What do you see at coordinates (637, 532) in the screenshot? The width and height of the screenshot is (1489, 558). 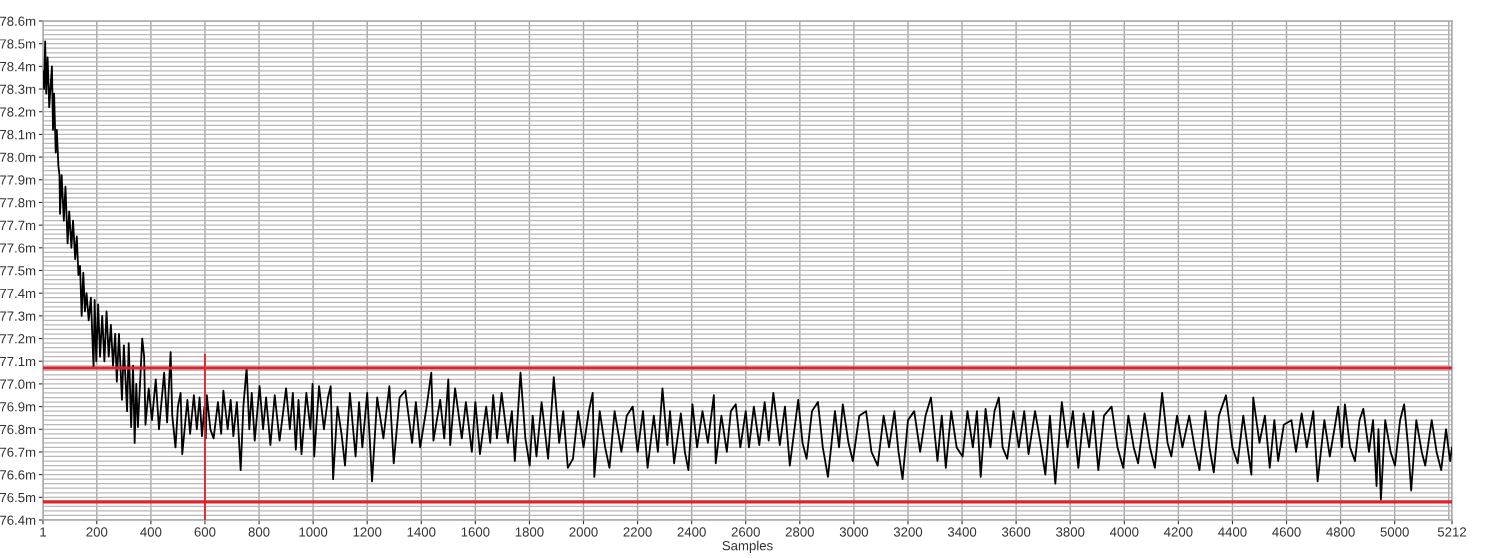 I see `x-tick-label: 2200` at bounding box center [637, 532].